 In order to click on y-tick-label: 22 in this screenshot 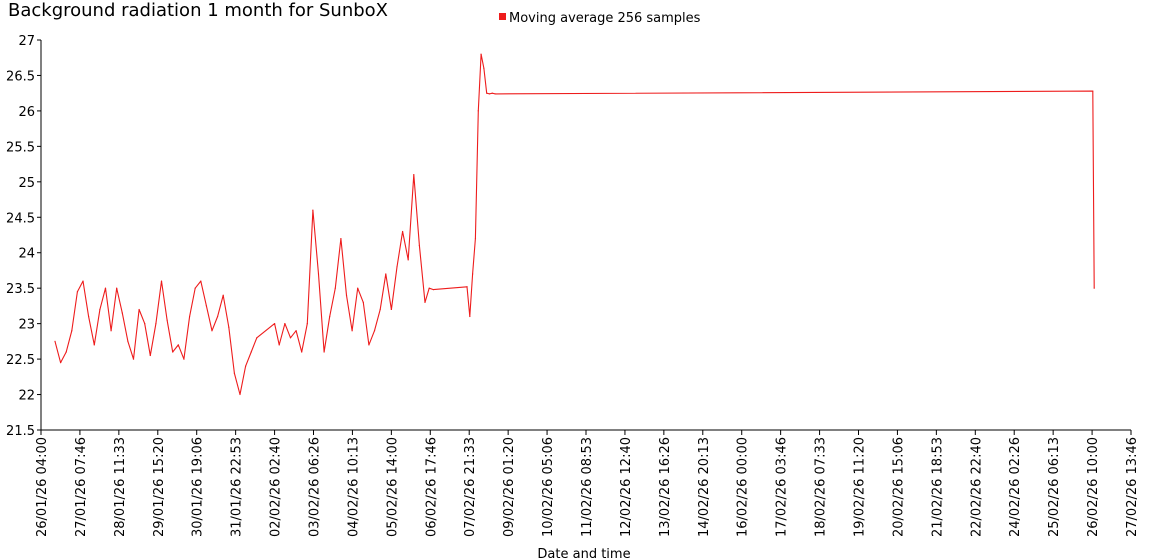, I will do `click(26, 396)`.